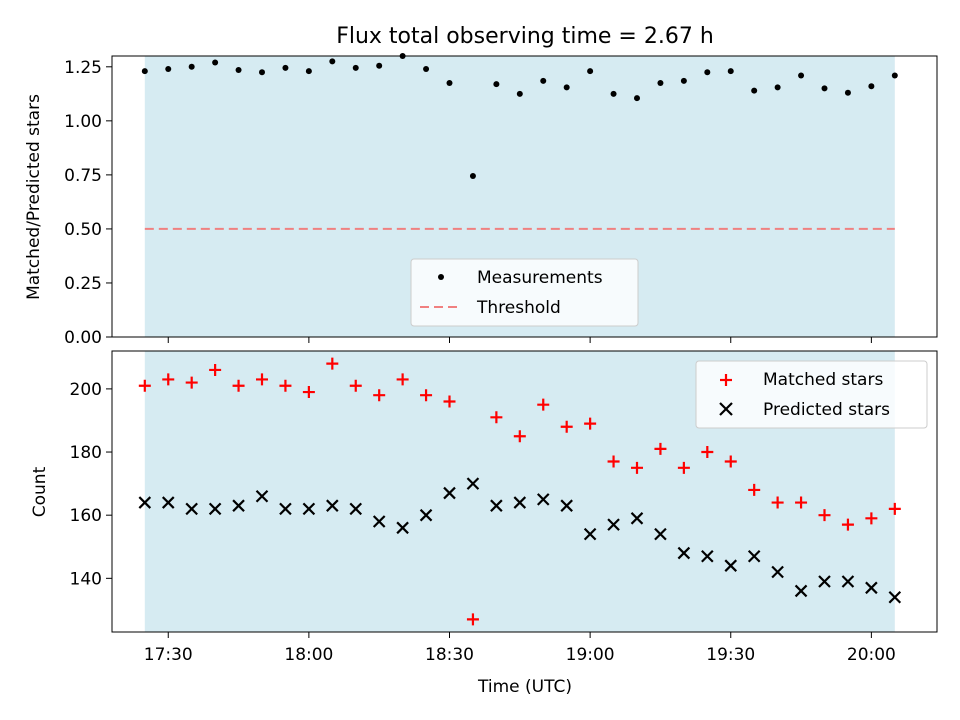 Image resolution: width=960 pixels, height=720 pixels. I want to click on x-axis-label: Time (UTC), so click(524, 687).